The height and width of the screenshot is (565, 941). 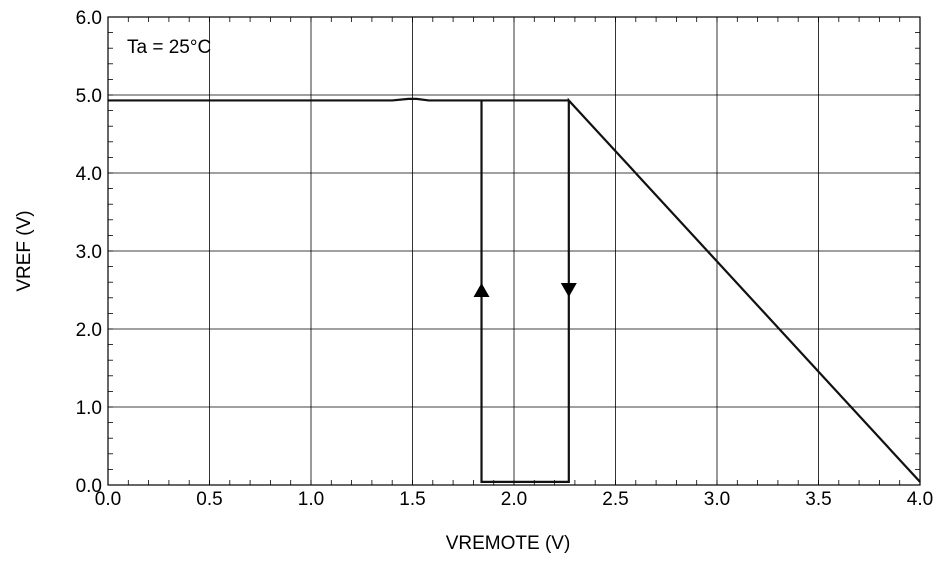 What do you see at coordinates (89, 486) in the screenshot?
I see `y-tick-label: 0.0` at bounding box center [89, 486].